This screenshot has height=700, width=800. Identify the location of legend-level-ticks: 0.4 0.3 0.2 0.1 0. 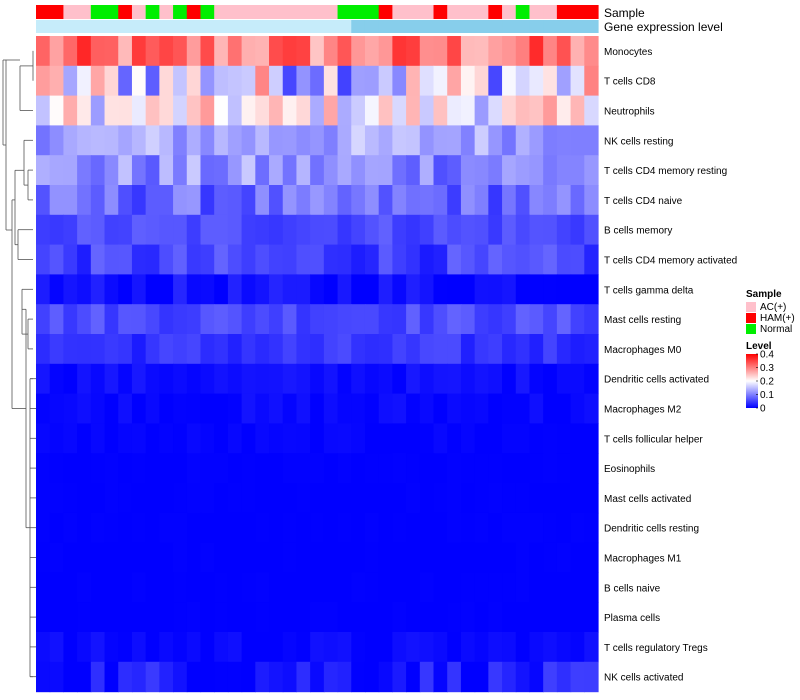
(765, 382).